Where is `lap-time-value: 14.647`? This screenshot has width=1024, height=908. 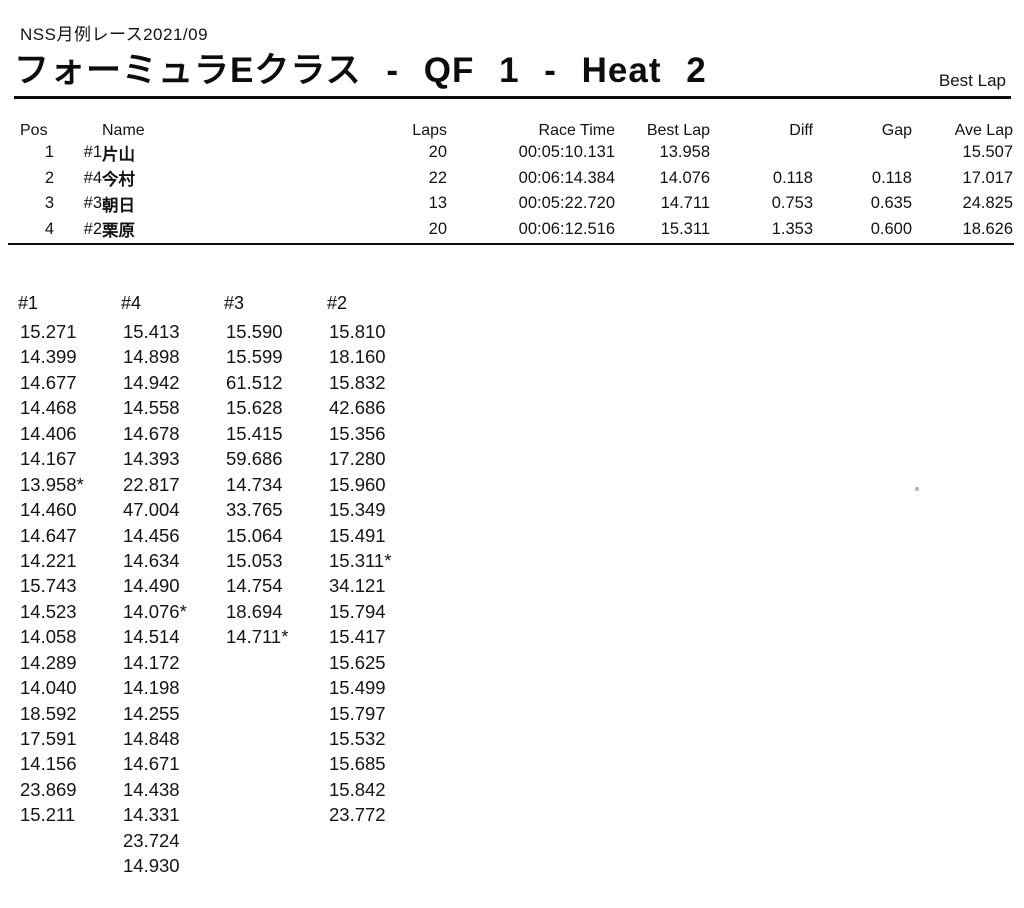 lap-time-value: 14.647 is located at coordinates (48, 535).